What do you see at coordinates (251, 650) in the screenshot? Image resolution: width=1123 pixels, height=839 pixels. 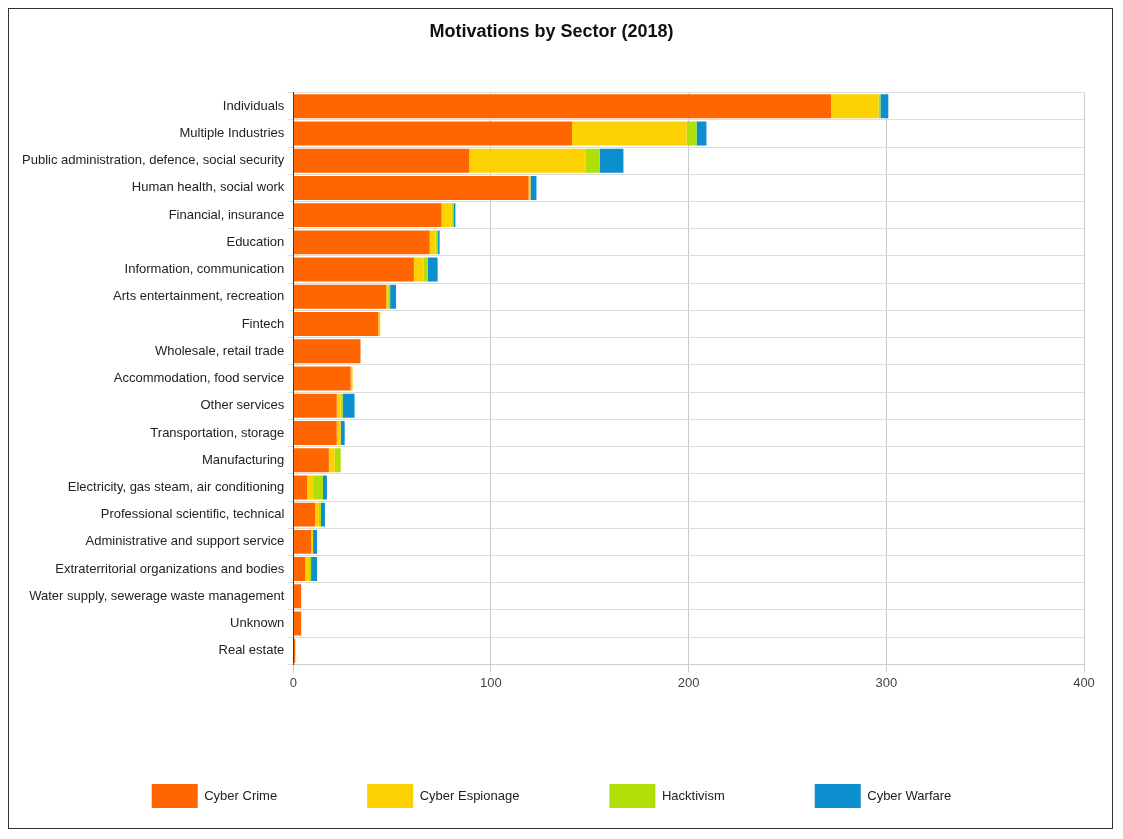 I see `y-tick-label: Real estate` at bounding box center [251, 650].